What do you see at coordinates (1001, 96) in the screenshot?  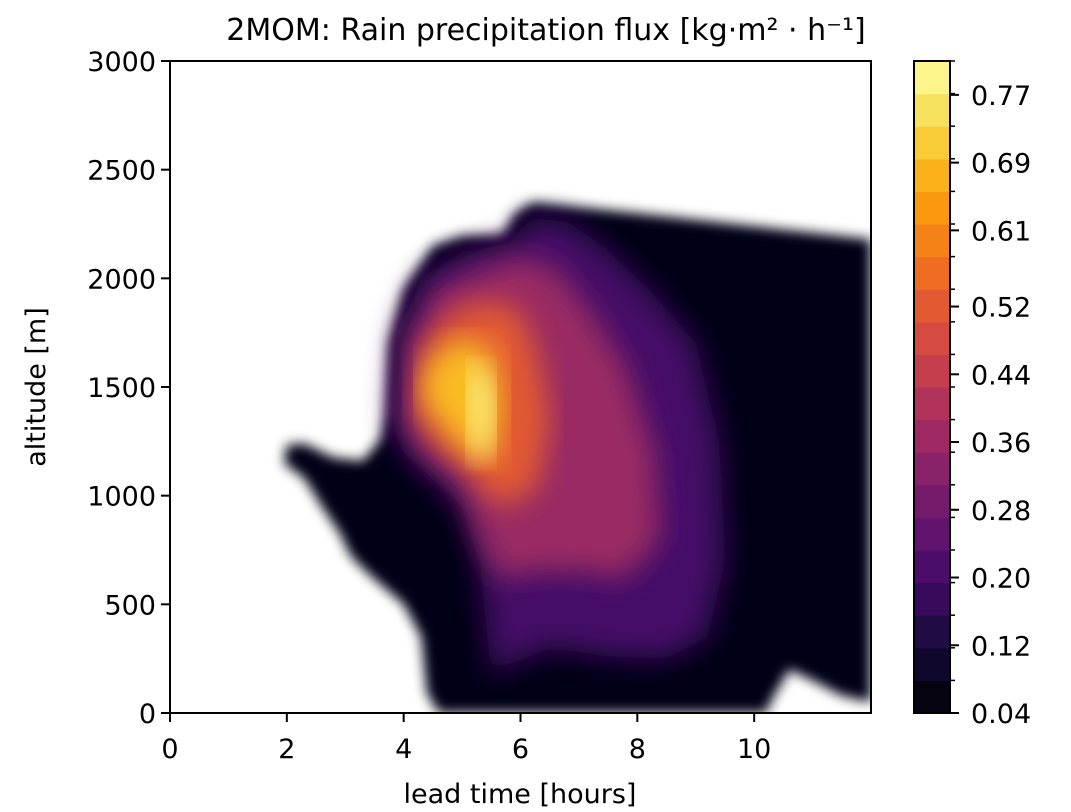 I see `colorbar-tick-label: 0.77` at bounding box center [1001, 96].